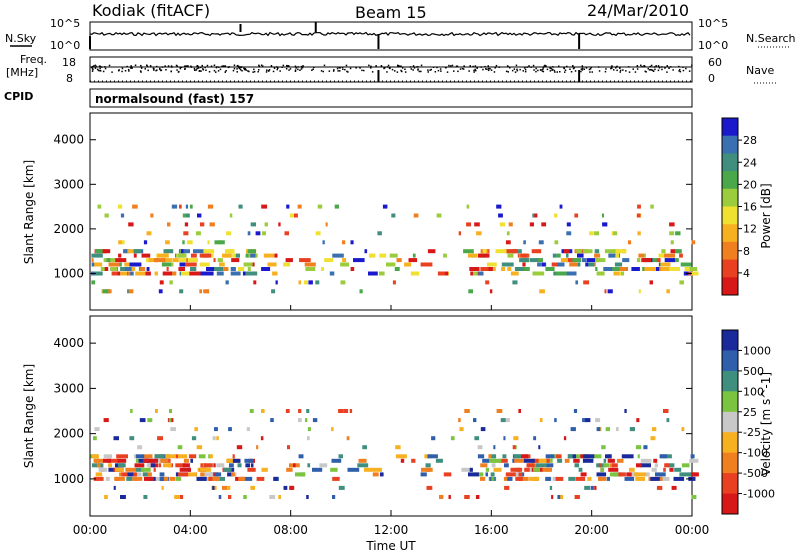  I want to click on velocity-colorbar-label: Velocity [m s^-1], so click(766, 424).